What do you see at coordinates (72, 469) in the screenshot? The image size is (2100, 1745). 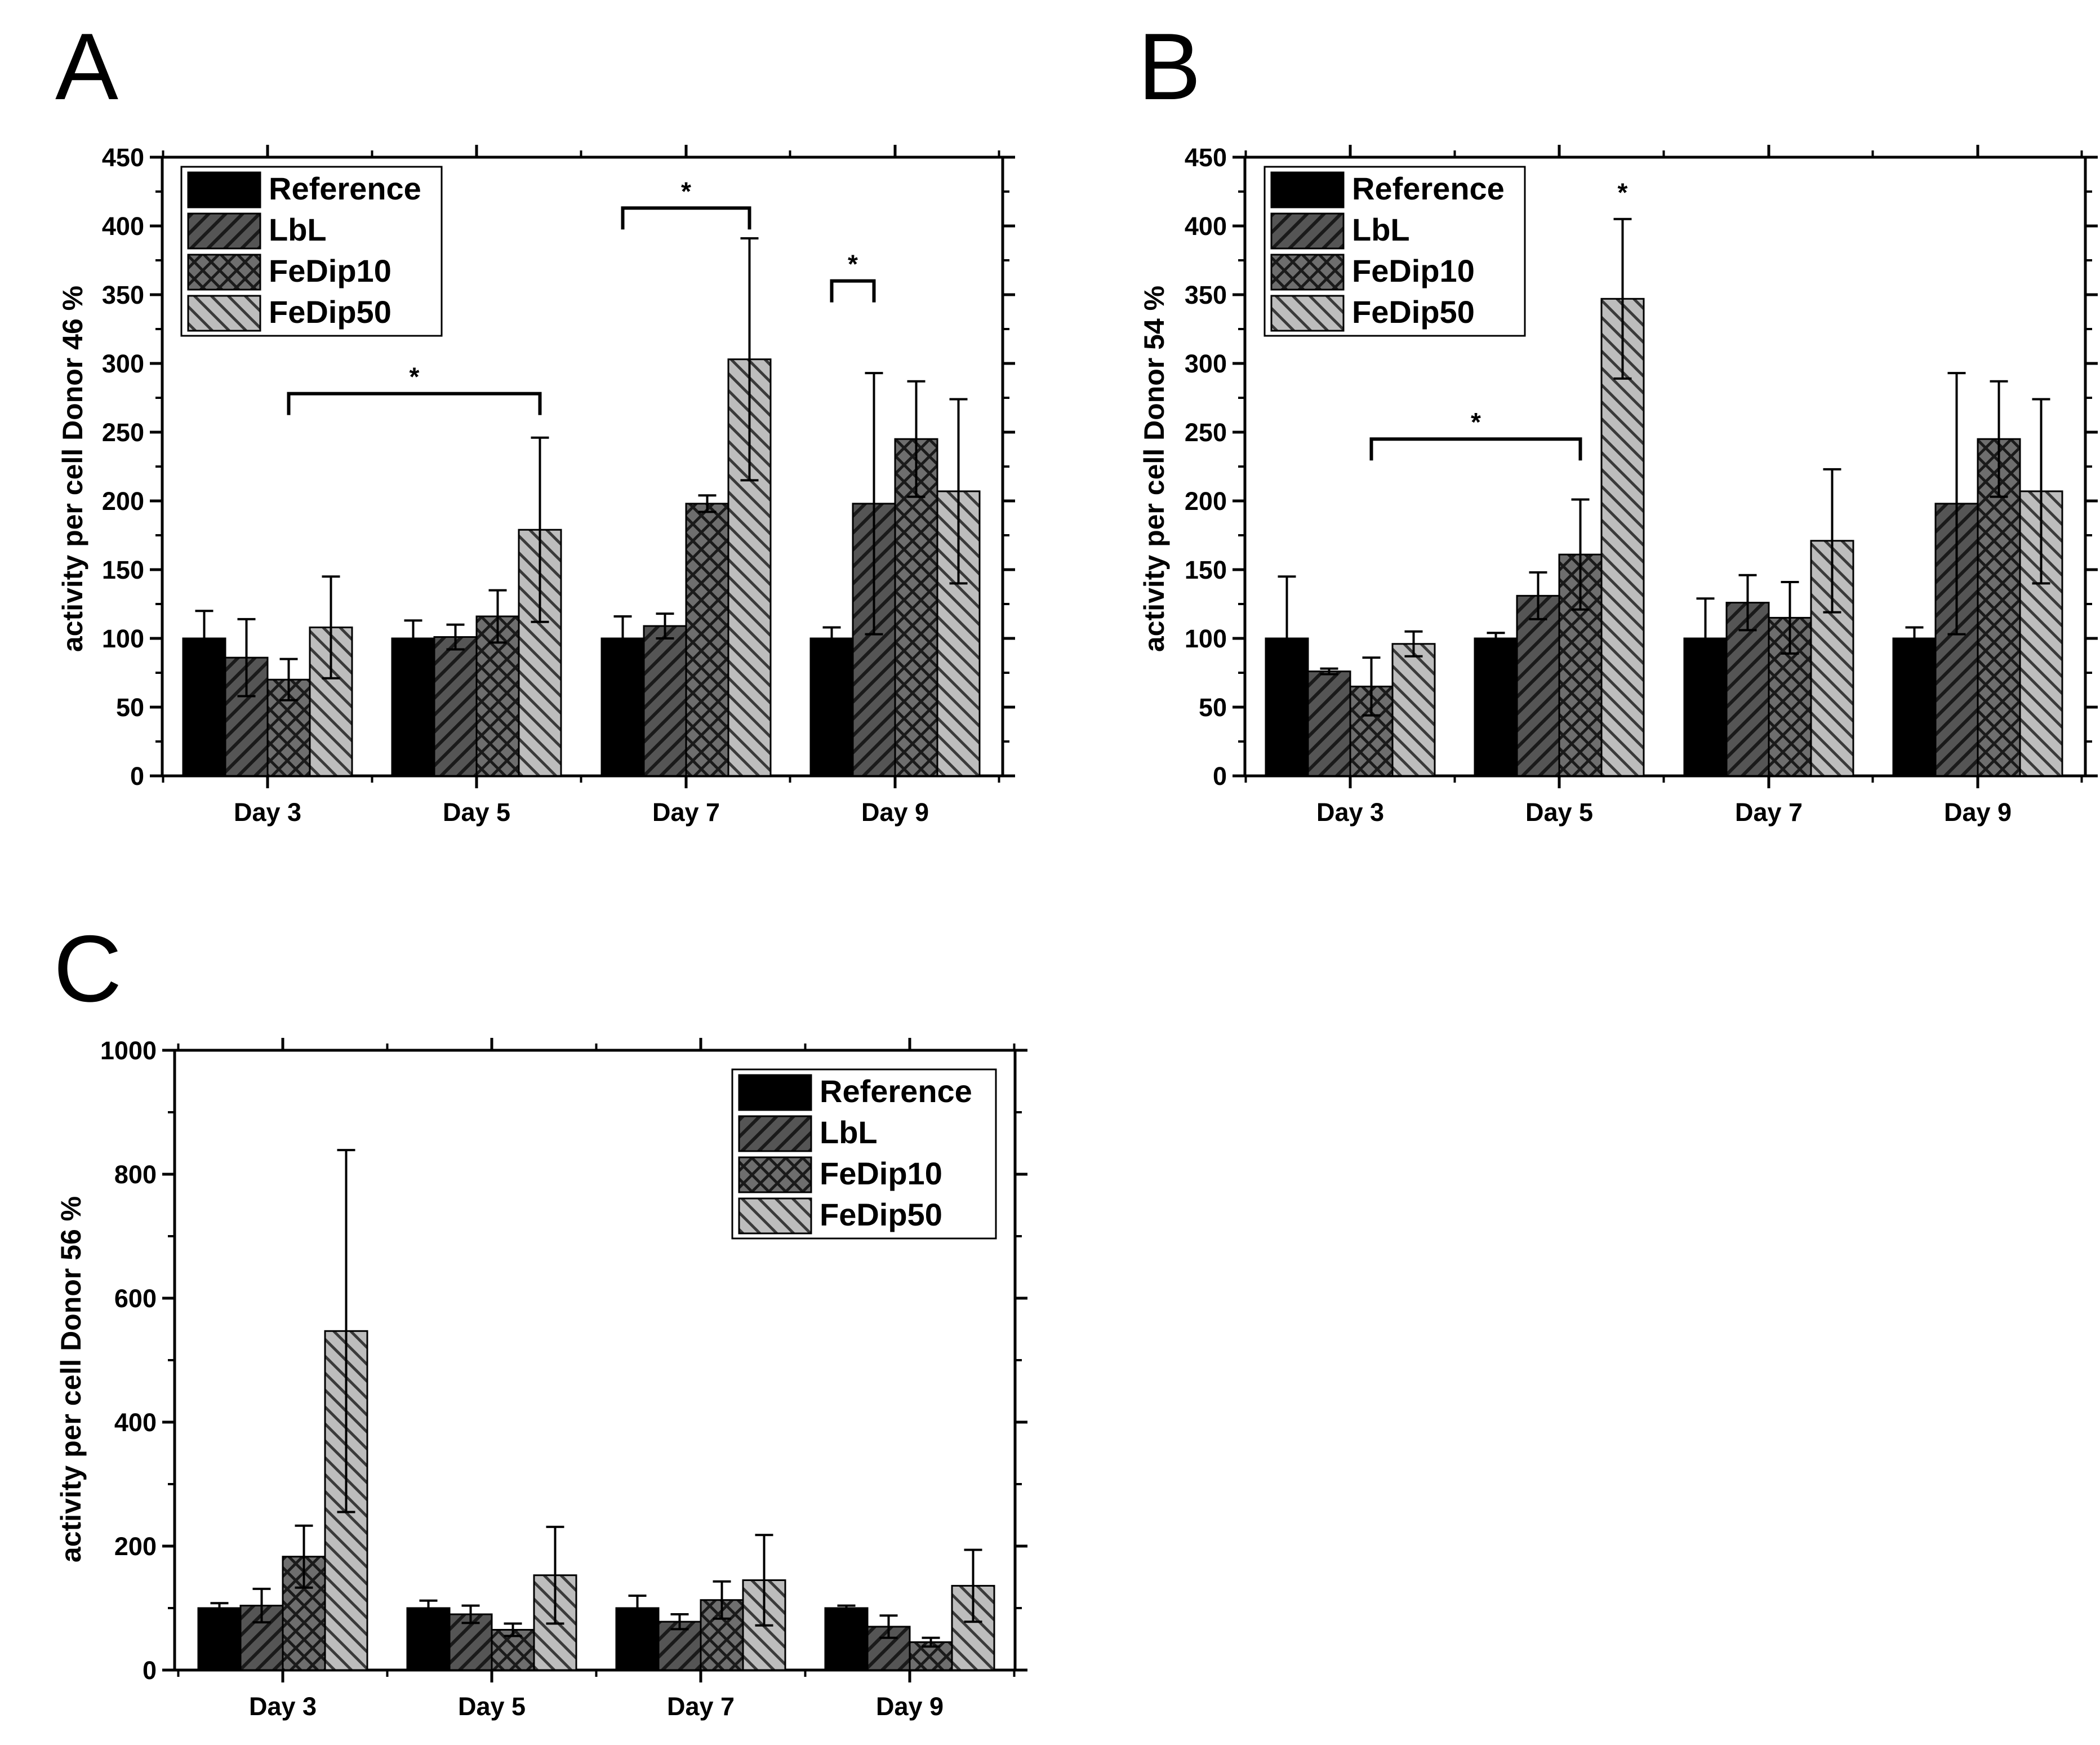 I see `y-axis-title: activity per cell Donor 46 %` at bounding box center [72, 469].